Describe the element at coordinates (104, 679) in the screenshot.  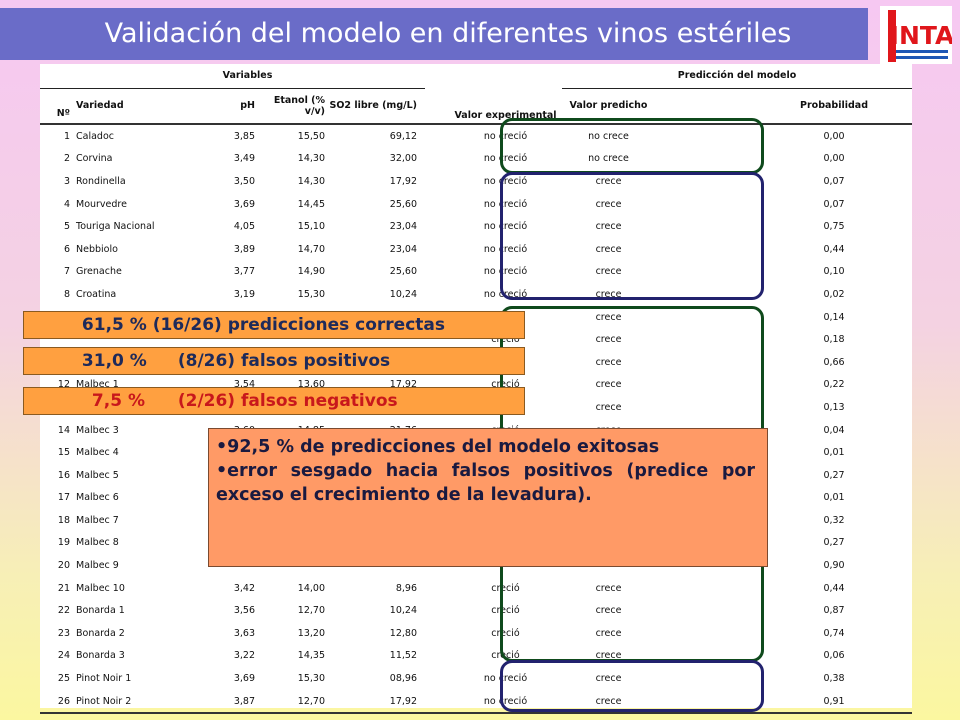
I see `row-variety: Pinot Noir 1` at that location.